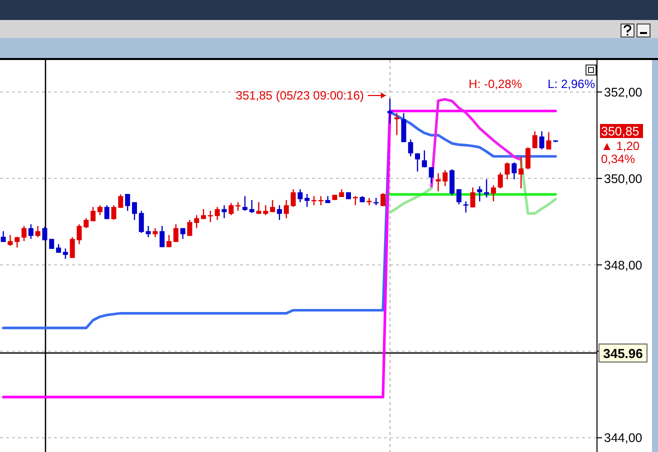  I want to click on y-tick-label: 352,00, so click(623, 92).